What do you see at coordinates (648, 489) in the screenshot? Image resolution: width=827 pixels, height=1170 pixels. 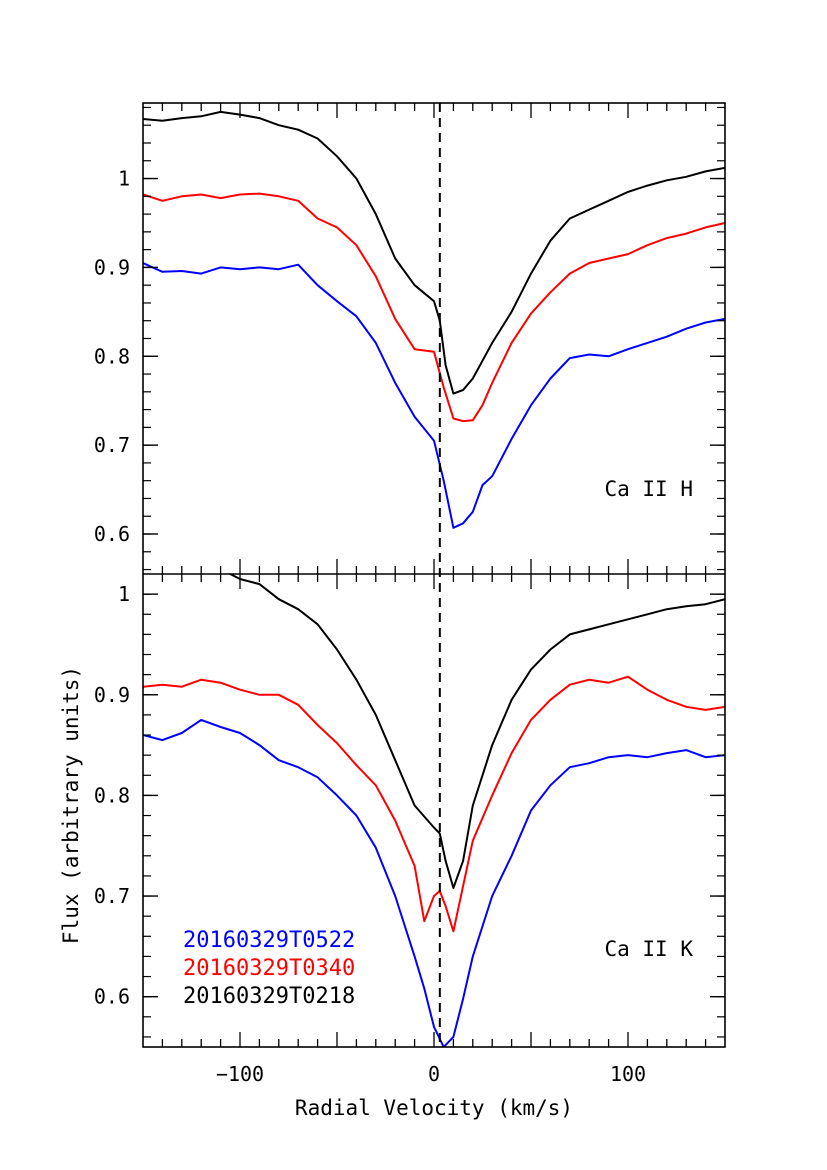 I see `panel-label-ca-ii-h: Ca II H` at bounding box center [648, 489].